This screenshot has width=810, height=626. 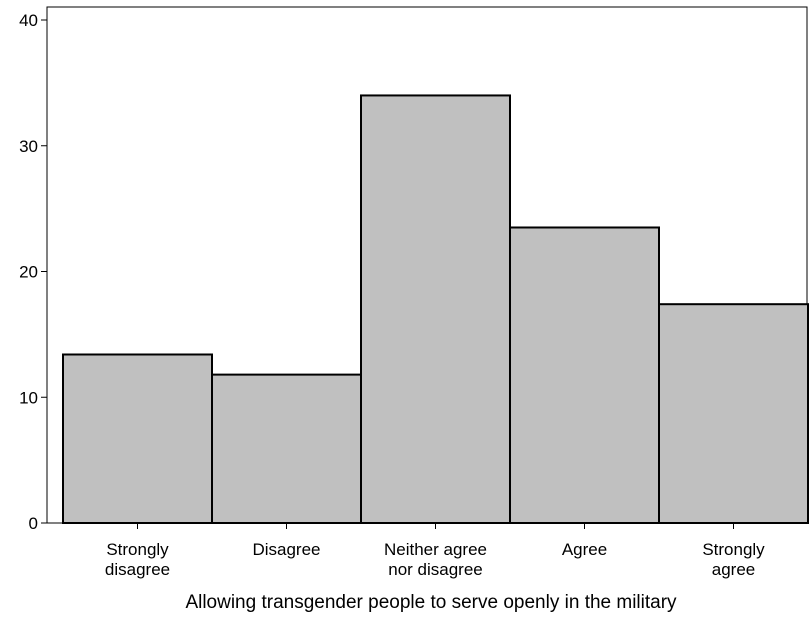 What do you see at coordinates (28, 146) in the screenshot?
I see `y-tick-label-3: 30` at bounding box center [28, 146].